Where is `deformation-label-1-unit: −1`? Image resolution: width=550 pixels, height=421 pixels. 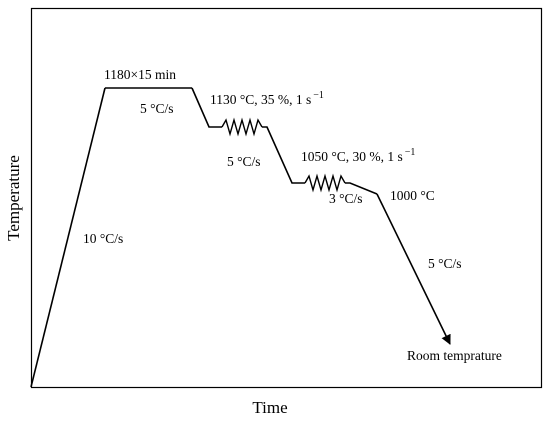
deformation-label-1-unit: −1 is located at coordinates (318, 95).